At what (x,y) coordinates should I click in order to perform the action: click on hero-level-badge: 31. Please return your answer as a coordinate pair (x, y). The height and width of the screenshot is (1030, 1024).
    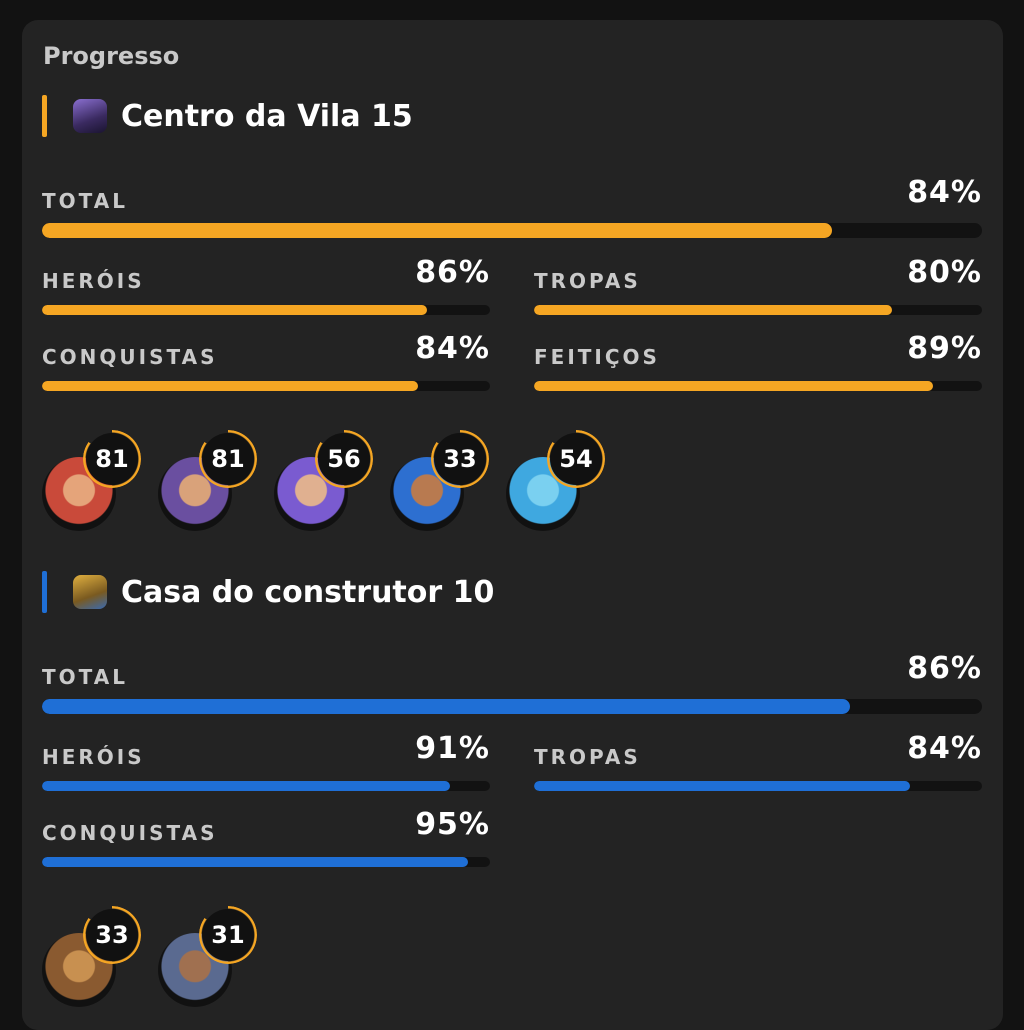
    Looking at the image, I should click on (228, 935).